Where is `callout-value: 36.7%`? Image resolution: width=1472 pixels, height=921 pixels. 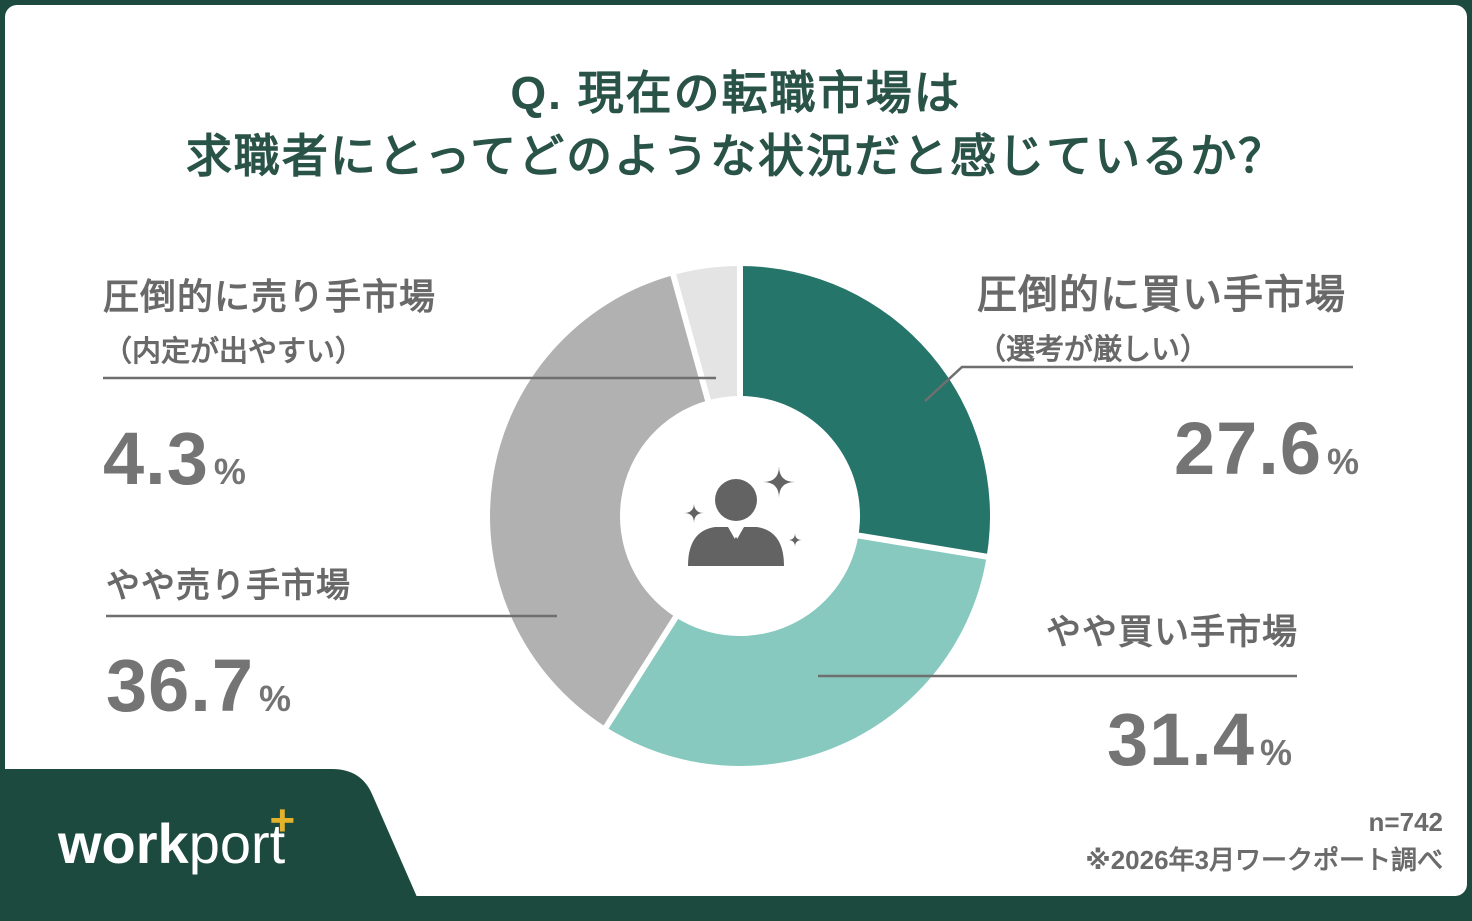
callout-value: 36.7% is located at coordinates (346, 686).